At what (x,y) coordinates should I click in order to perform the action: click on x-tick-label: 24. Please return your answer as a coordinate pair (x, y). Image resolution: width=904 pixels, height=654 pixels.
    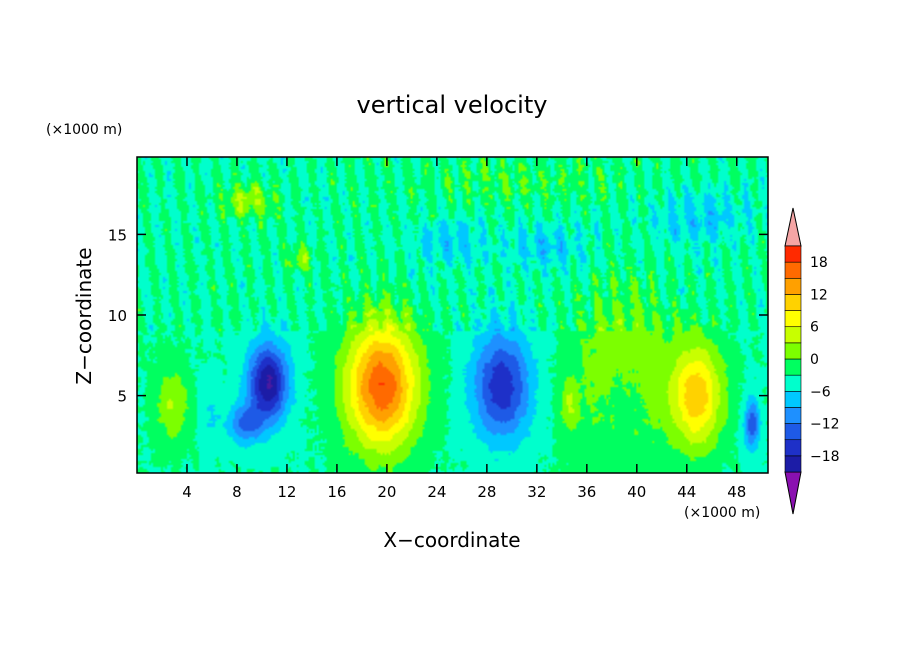
    Looking at the image, I should click on (436, 492).